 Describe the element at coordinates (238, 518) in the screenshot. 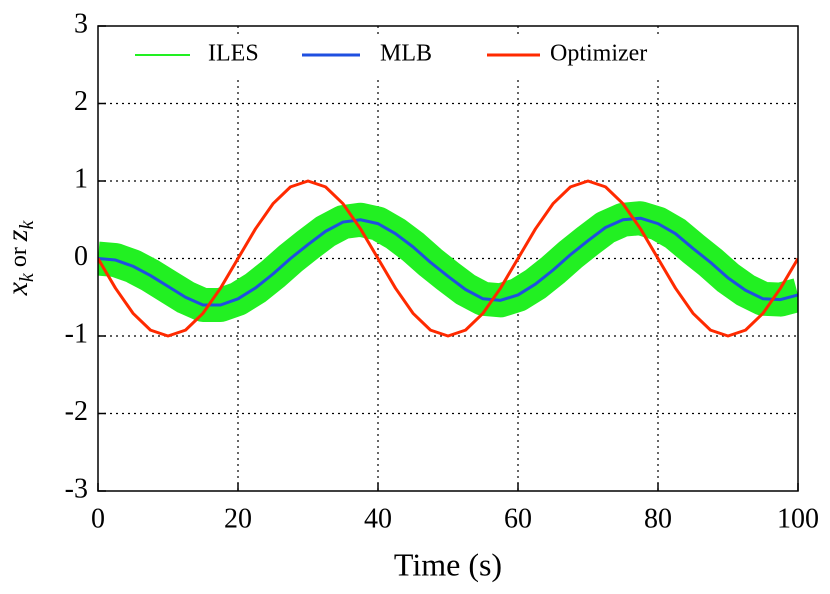

I see `x-tick-label: 20` at that location.